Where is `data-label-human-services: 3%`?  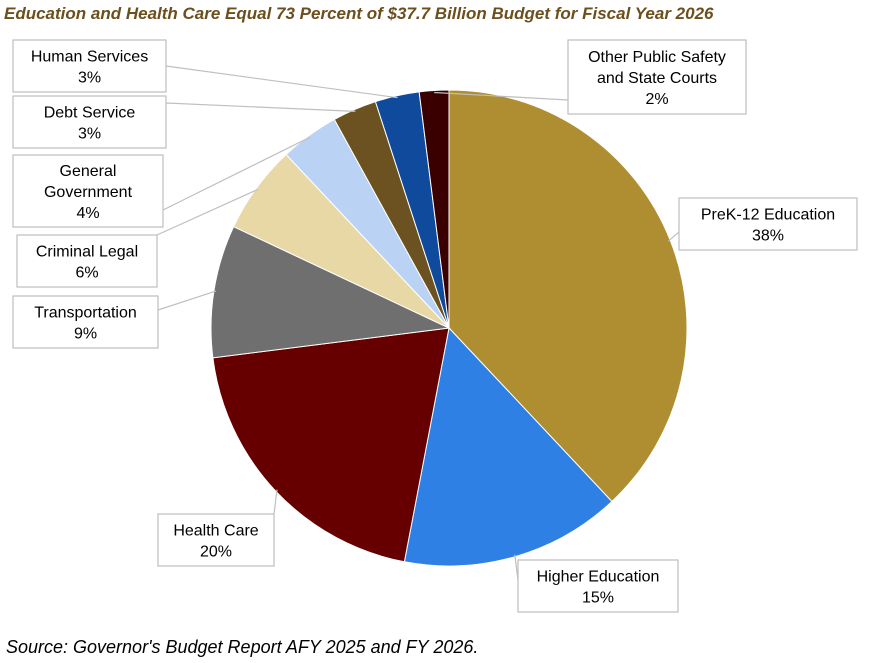
data-label-human-services: 3% is located at coordinates (89, 78).